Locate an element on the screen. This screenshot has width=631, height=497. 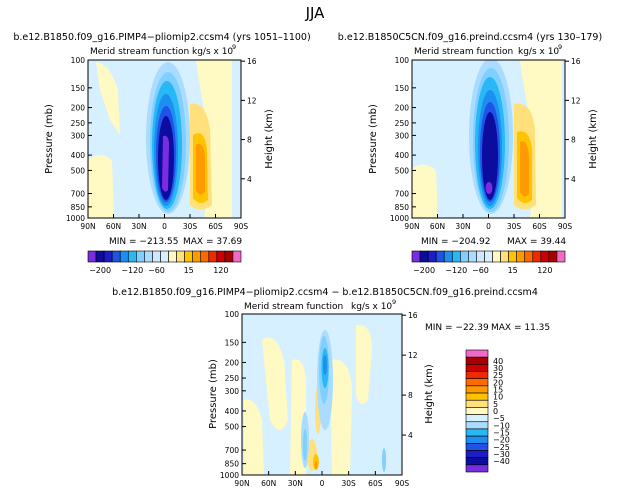
x-tick-label: 0 is located at coordinates (488, 226).